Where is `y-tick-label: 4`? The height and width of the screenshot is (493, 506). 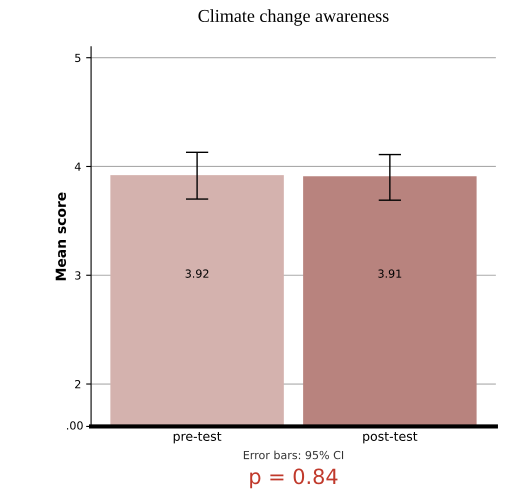 y-tick-label: 4 is located at coordinates (77, 166).